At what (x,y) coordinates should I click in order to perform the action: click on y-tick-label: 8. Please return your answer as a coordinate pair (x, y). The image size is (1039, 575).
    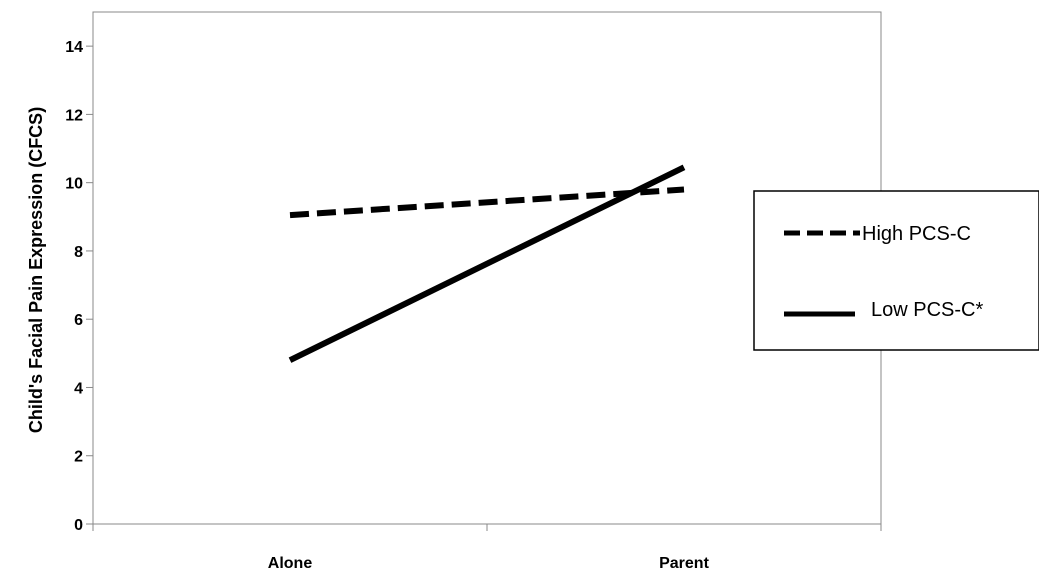
    Looking at the image, I should click on (78, 252).